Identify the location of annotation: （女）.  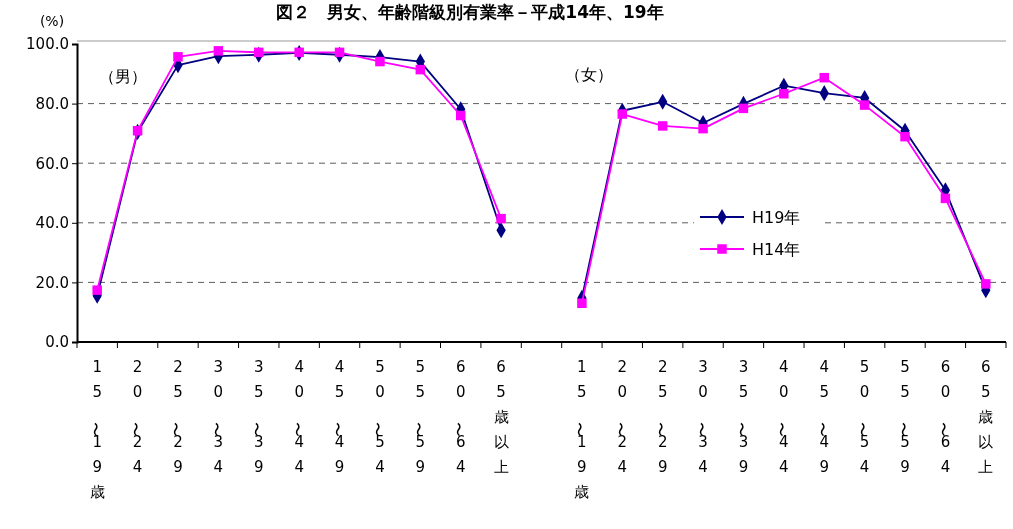
(589, 74).